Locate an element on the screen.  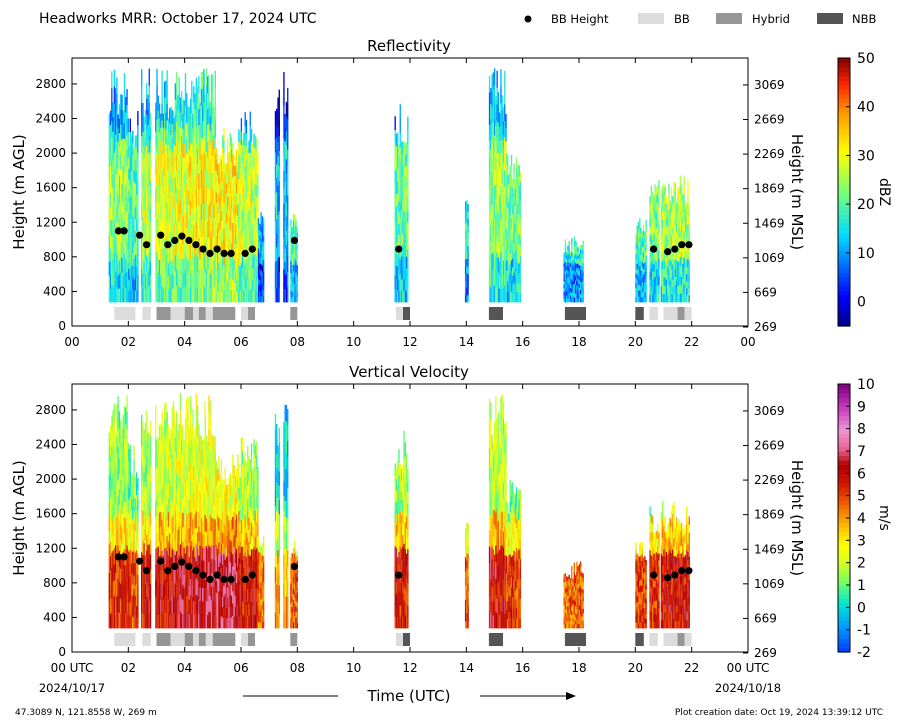
right-y-tick-label: 2269 is located at coordinates (769, 154).